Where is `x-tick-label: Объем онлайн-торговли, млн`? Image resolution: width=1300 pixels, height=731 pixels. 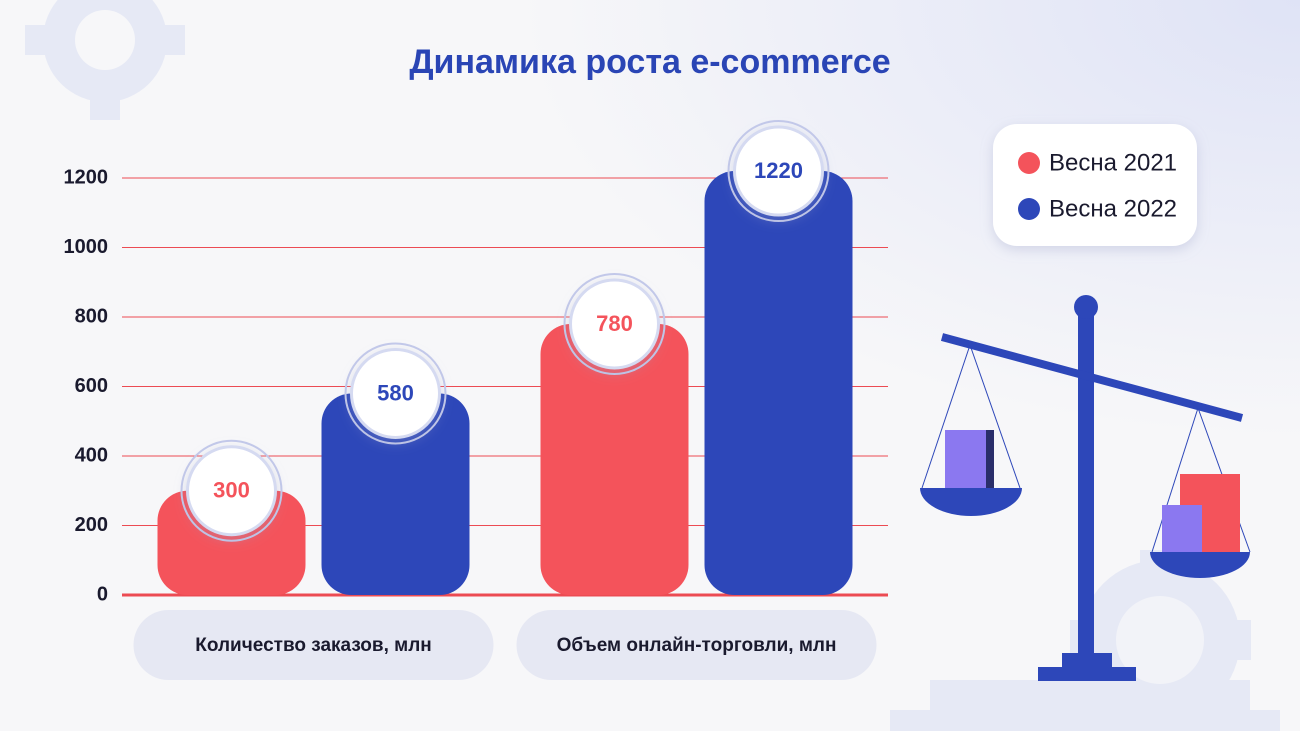 x-tick-label: Объем онлайн-торговли, млн is located at coordinates (697, 645).